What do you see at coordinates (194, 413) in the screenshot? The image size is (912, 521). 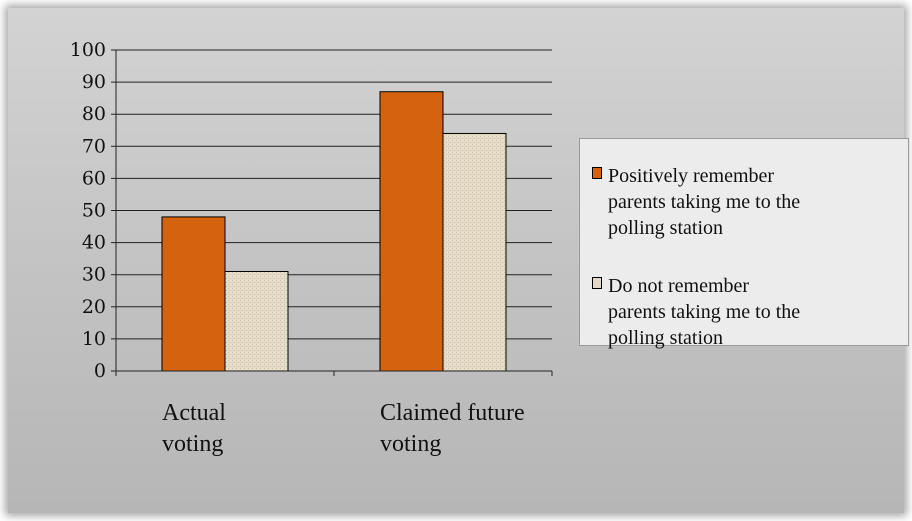 I see `category-label: Actual` at bounding box center [194, 413].